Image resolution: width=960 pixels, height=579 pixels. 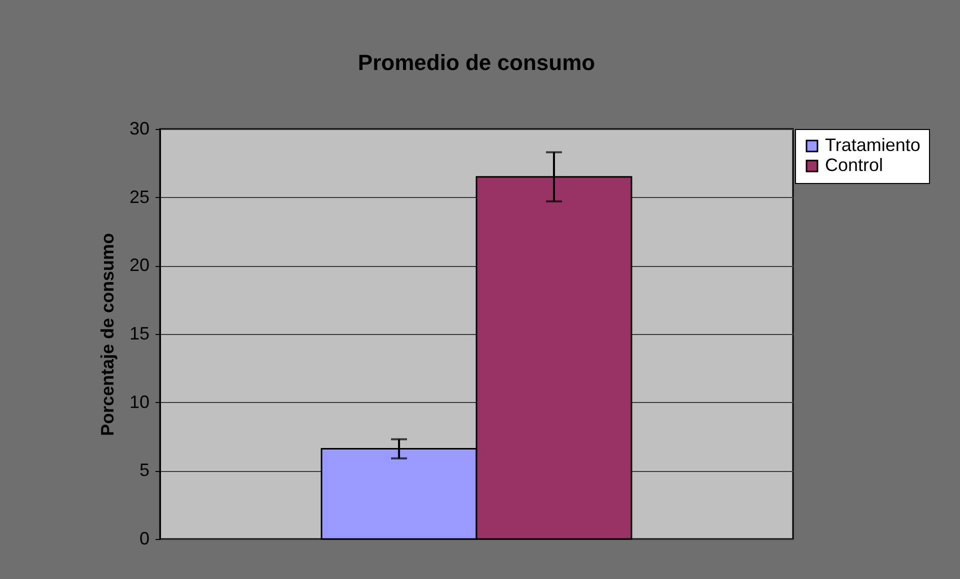 What do you see at coordinates (477, 62) in the screenshot?
I see `chart-title: Promedio de consumo` at bounding box center [477, 62].